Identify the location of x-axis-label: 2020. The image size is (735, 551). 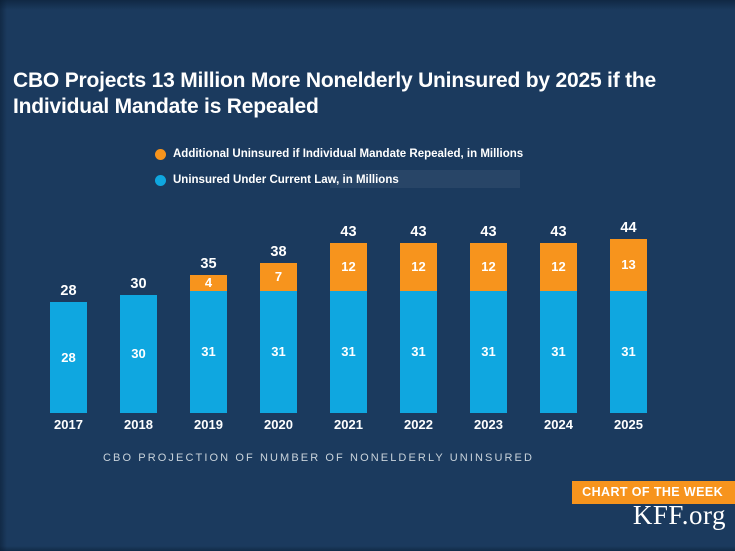
(278, 424).